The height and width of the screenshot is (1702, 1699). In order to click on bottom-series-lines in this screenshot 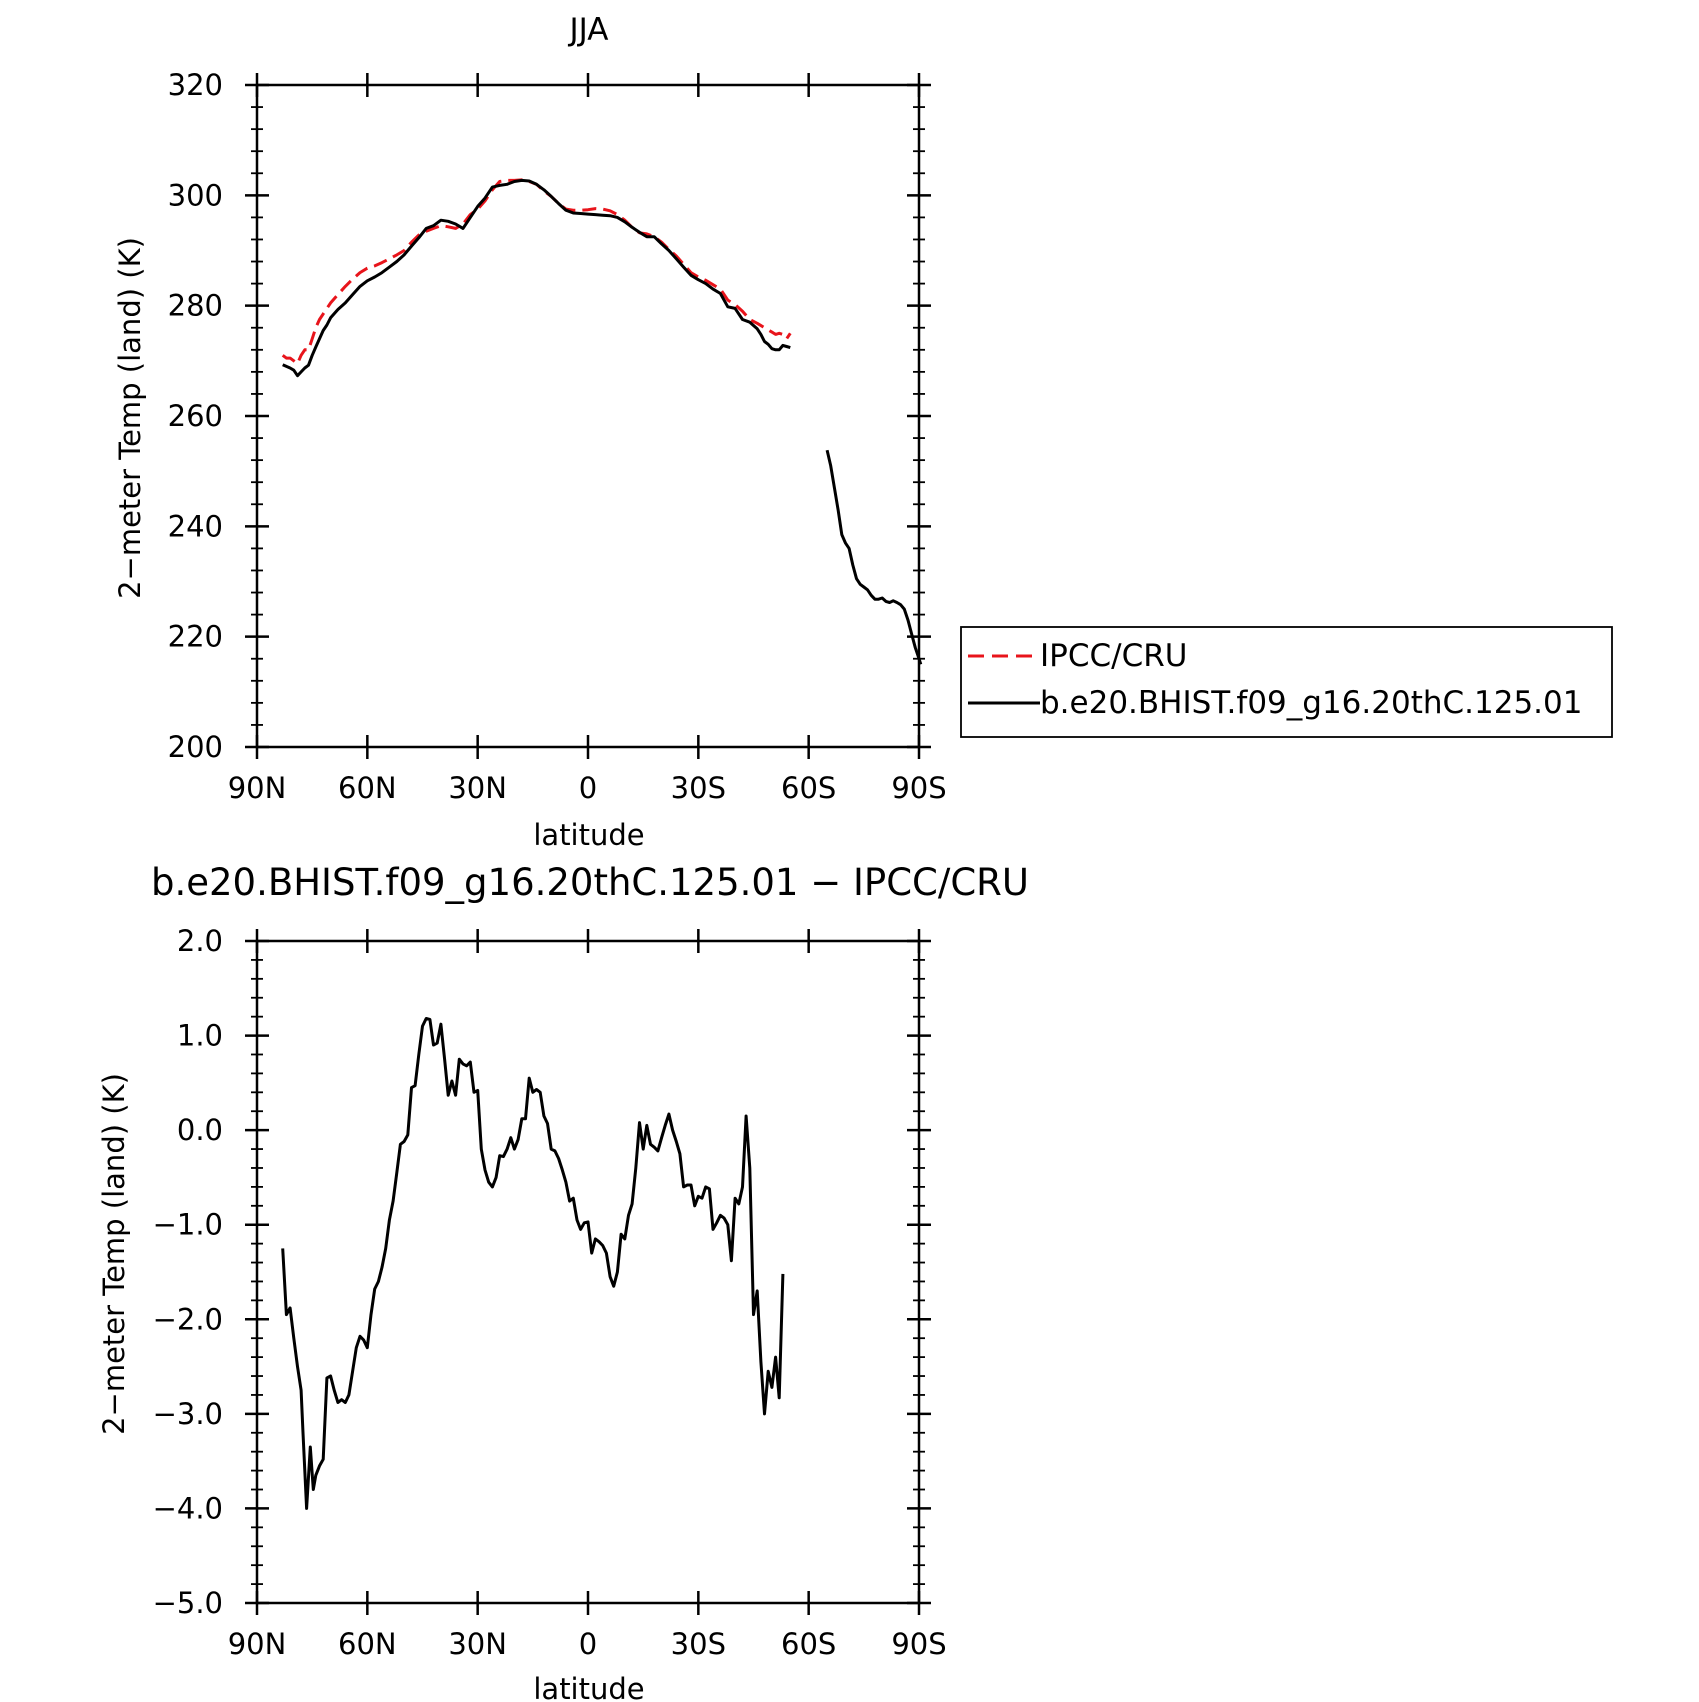, I will do `click(533, 1263)`.